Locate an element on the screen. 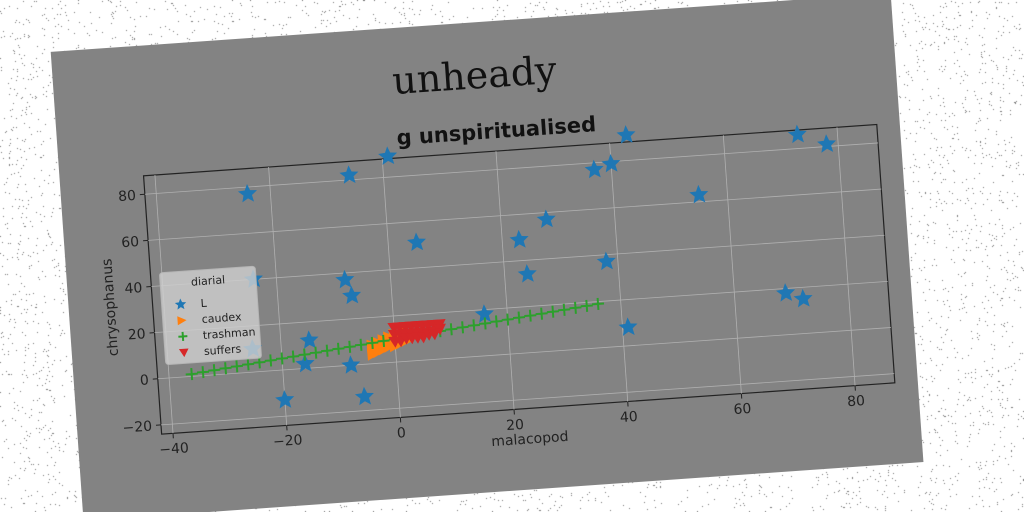 This screenshot has height=512, width=1024. y-tick-label: 20 is located at coordinates (136, 334).